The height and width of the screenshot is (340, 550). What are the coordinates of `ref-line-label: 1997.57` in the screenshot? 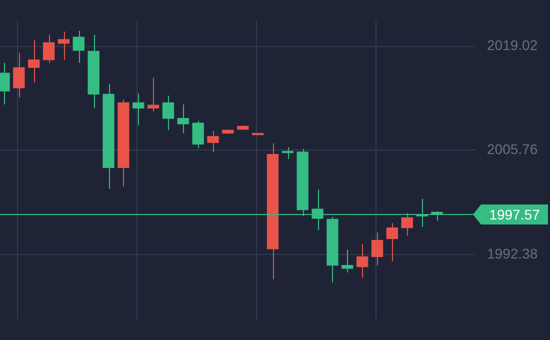 It's located at (514, 214).